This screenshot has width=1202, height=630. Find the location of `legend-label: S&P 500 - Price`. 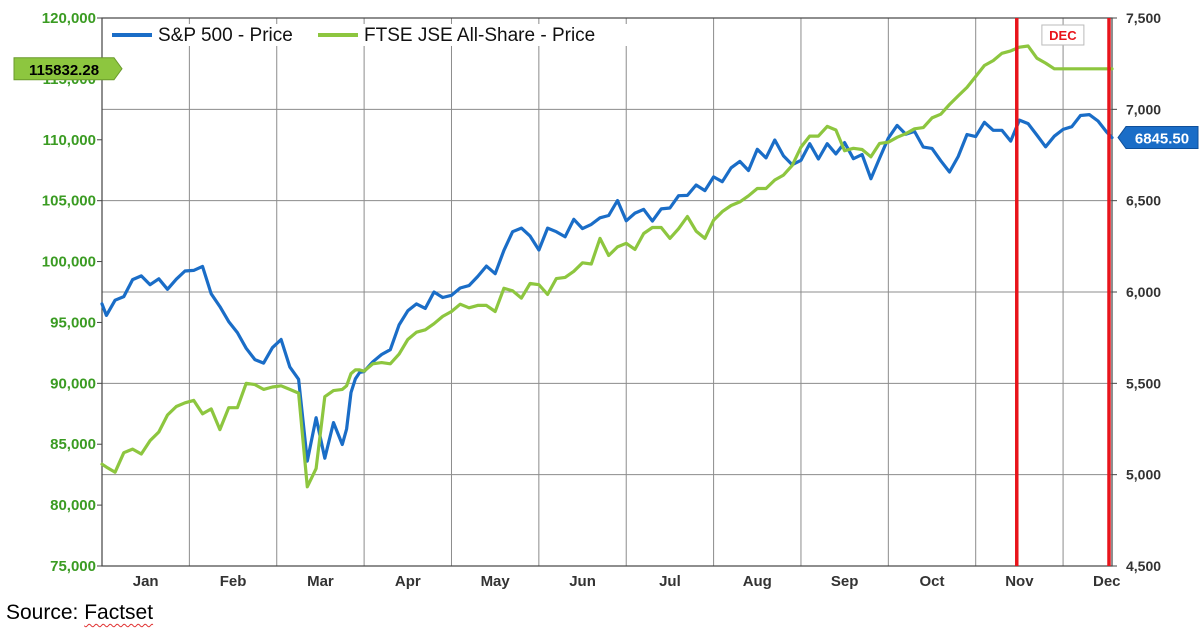

legend-label: S&P 500 - Price is located at coordinates (225, 35).